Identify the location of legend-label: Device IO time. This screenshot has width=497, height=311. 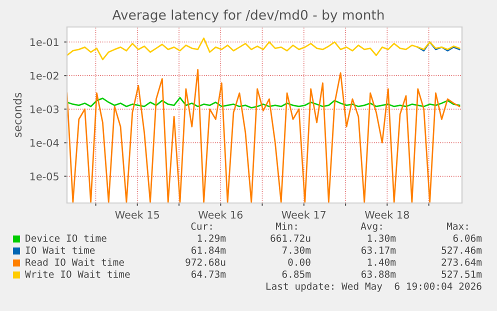
(66, 238).